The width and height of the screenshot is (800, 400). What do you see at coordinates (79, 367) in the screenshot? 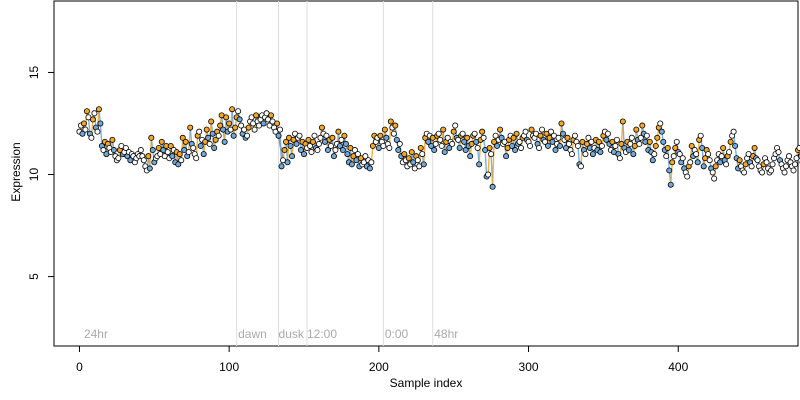
I see `x-tick-label: 0` at bounding box center [79, 367].